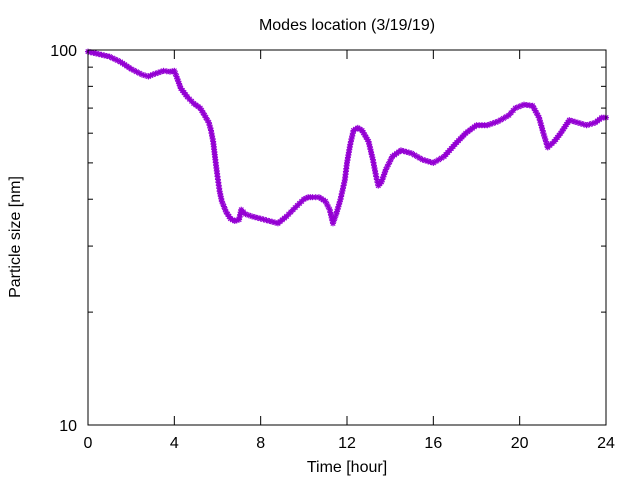 The width and height of the screenshot is (640, 480). What do you see at coordinates (15, 237) in the screenshot?
I see `y-axis-label: Particle size [nm]` at bounding box center [15, 237].